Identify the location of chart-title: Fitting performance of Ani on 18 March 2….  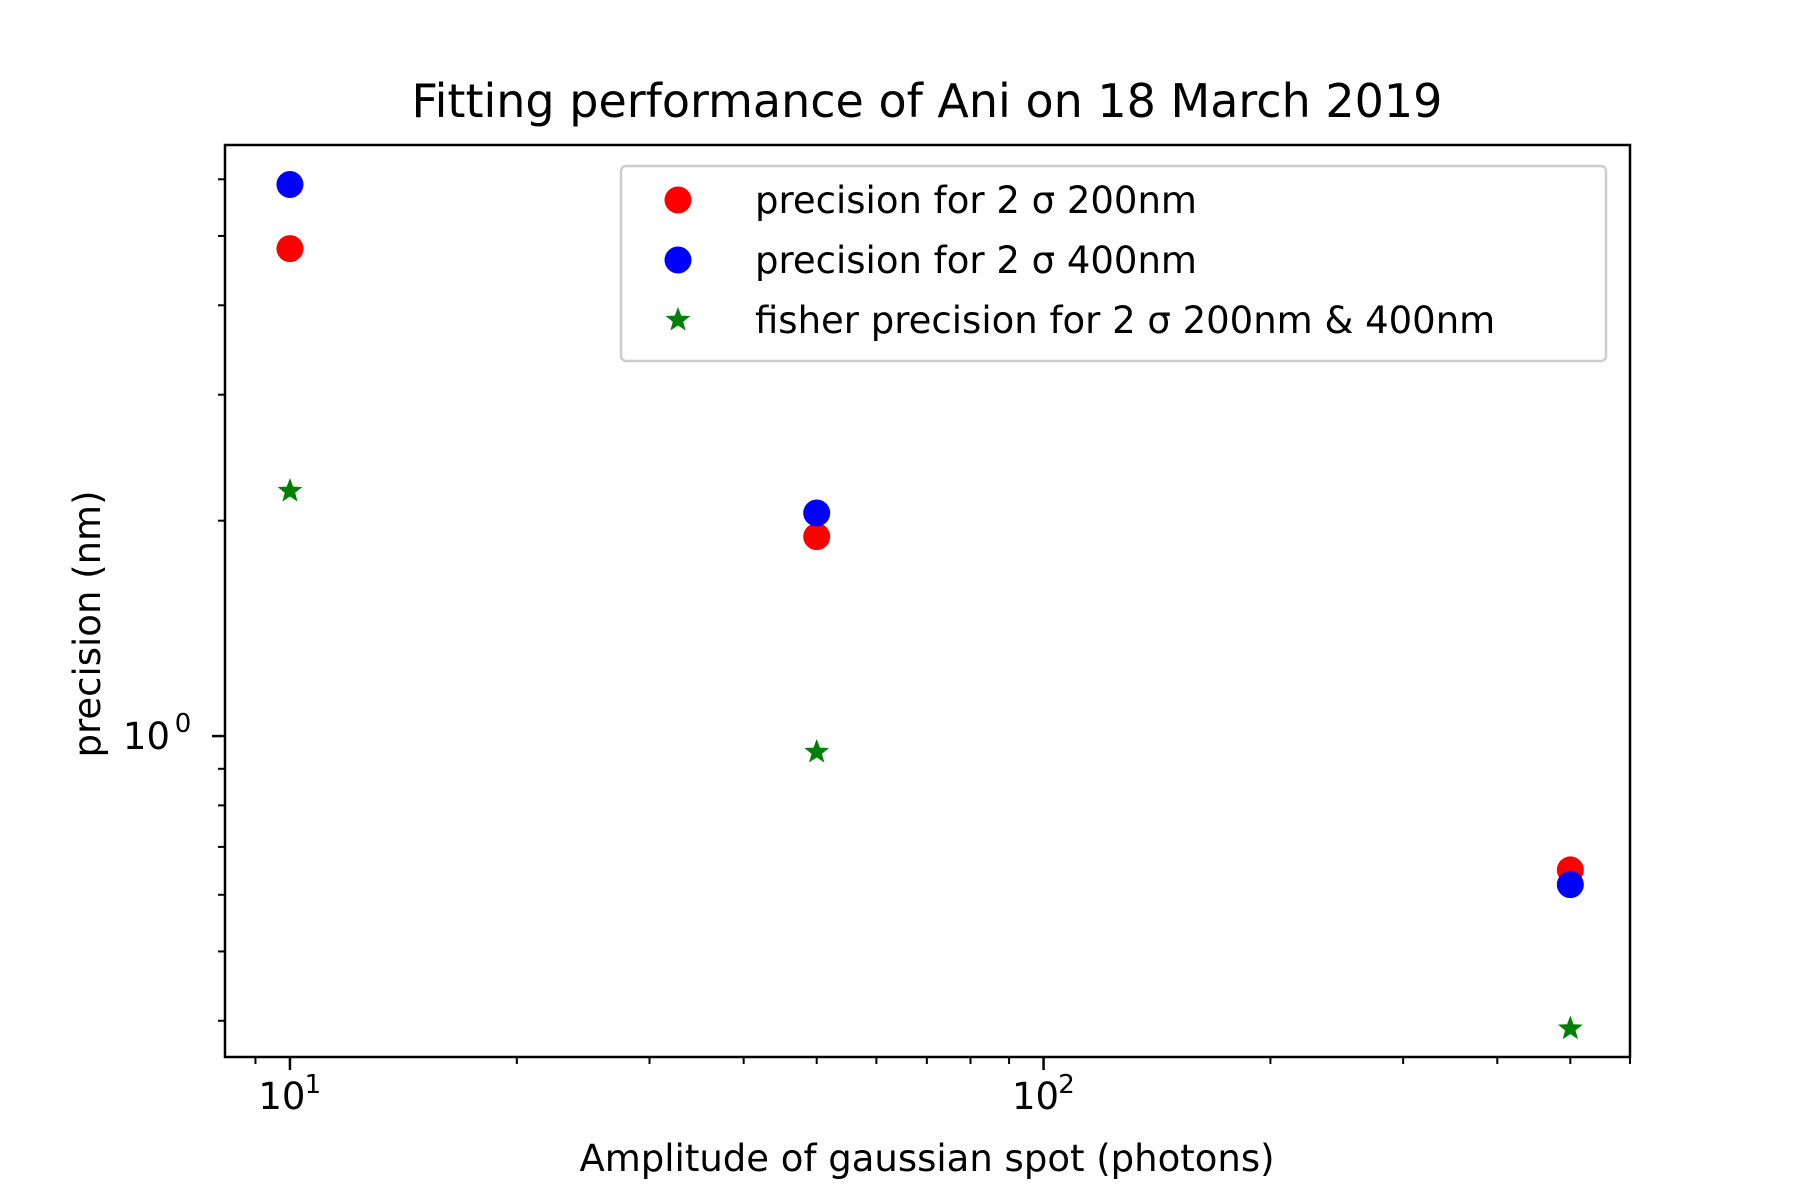
(927, 101).